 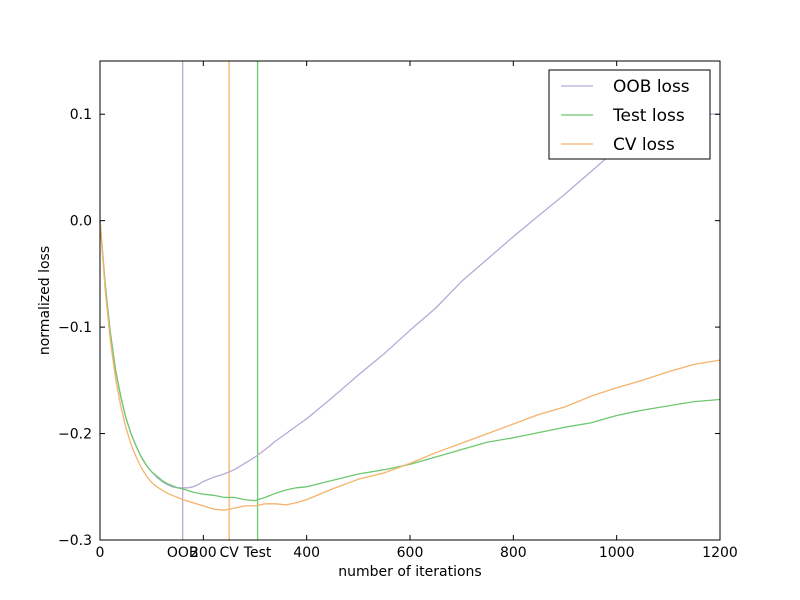 I want to click on legend-label: OOB loss, so click(x=651, y=87).